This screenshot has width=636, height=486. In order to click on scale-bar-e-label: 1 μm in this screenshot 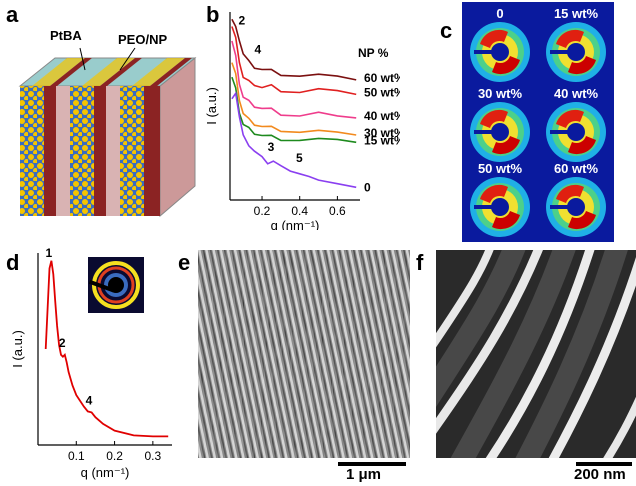, I will do `click(364, 474)`.